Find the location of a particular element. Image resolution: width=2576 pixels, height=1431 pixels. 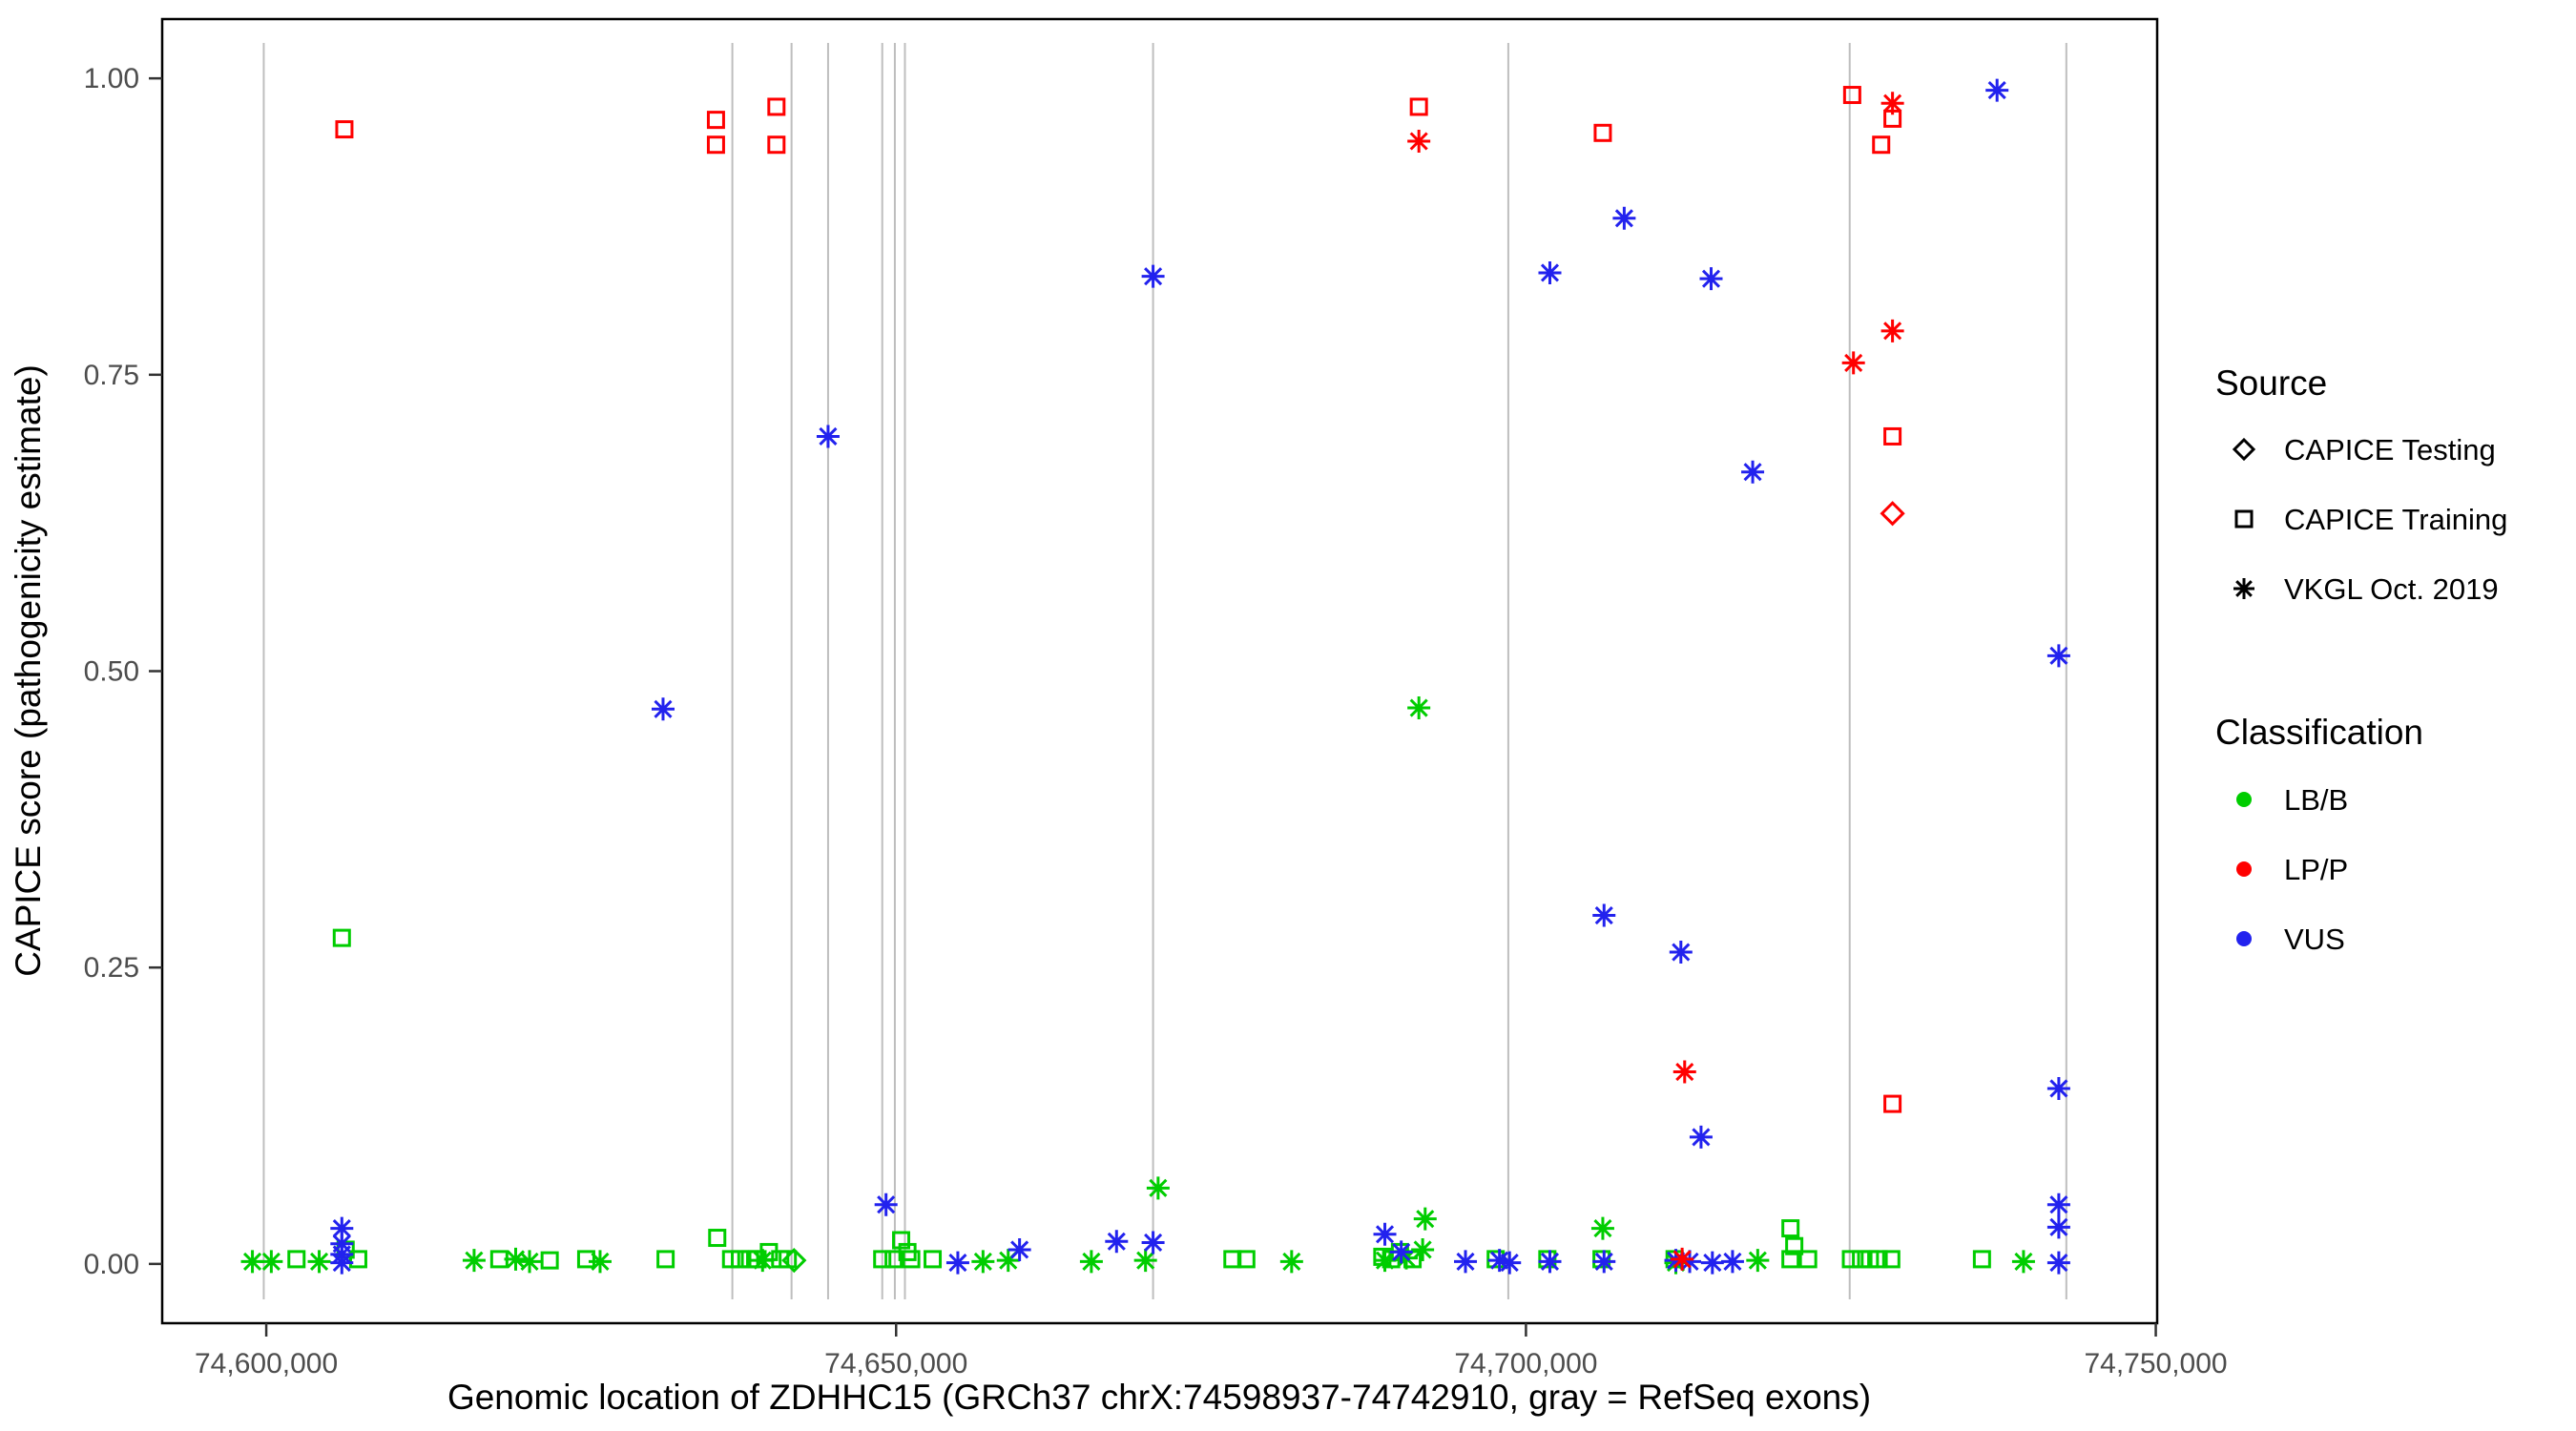

x-axis: 74,600,000 74,650,000 74,700,000 74,750,000 is located at coordinates (1211, 1351).